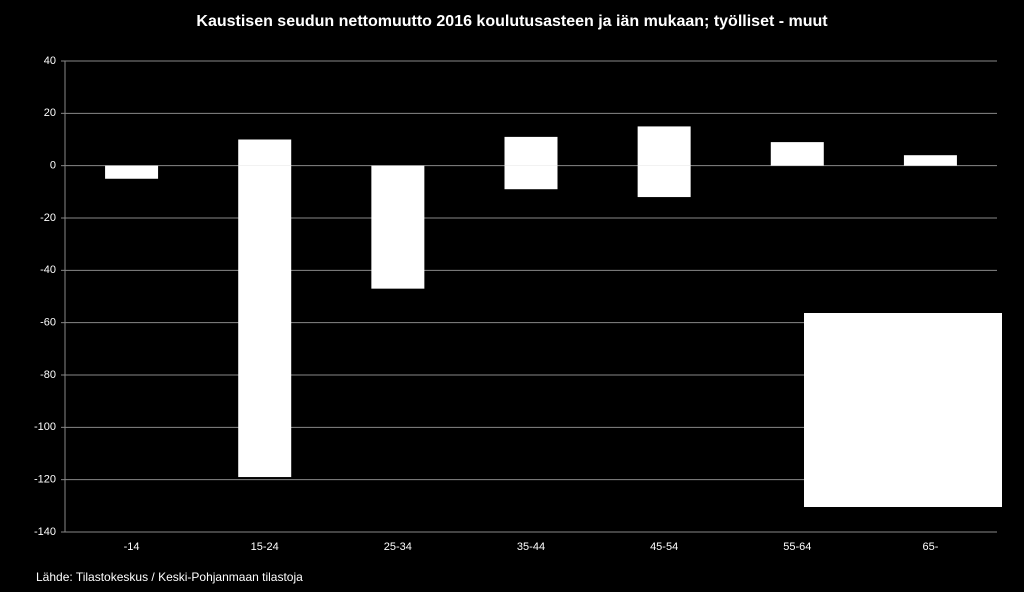 The width and height of the screenshot is (1024, 592). I want to click on x-tick-label: 25-34, so click(398, 547).